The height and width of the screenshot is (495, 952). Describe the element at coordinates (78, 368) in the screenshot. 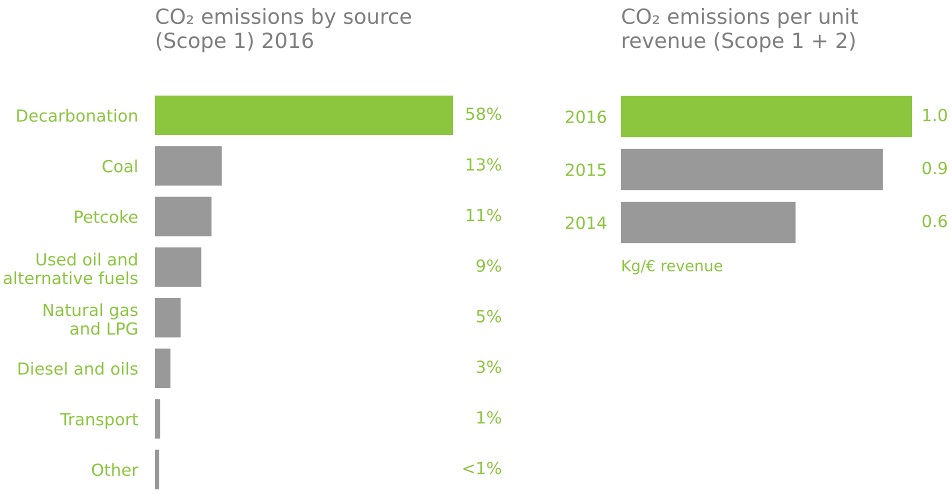

I see `y-tick-label: Diesel and oils` at that location.